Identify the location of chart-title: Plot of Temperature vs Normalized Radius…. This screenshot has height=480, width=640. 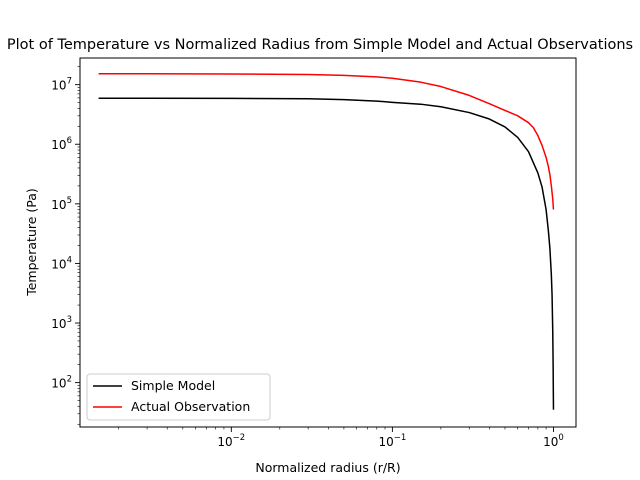
(320, 45).